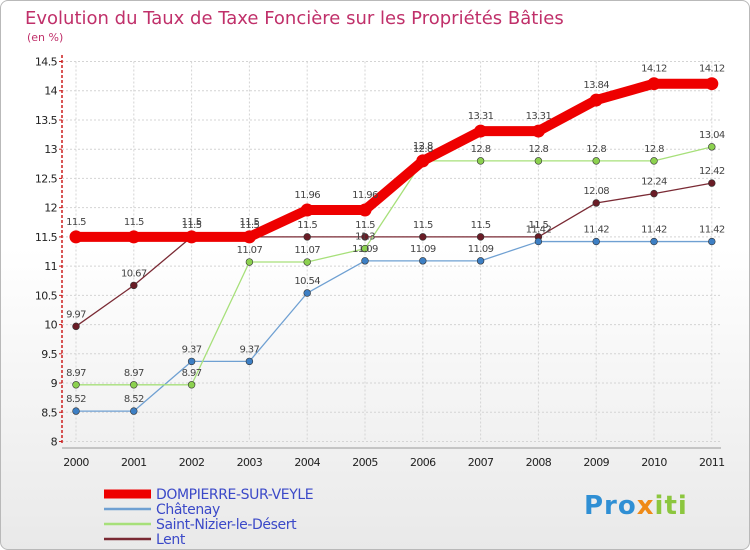  I want to click on x-tick-label: 2005, so click(365, 462).